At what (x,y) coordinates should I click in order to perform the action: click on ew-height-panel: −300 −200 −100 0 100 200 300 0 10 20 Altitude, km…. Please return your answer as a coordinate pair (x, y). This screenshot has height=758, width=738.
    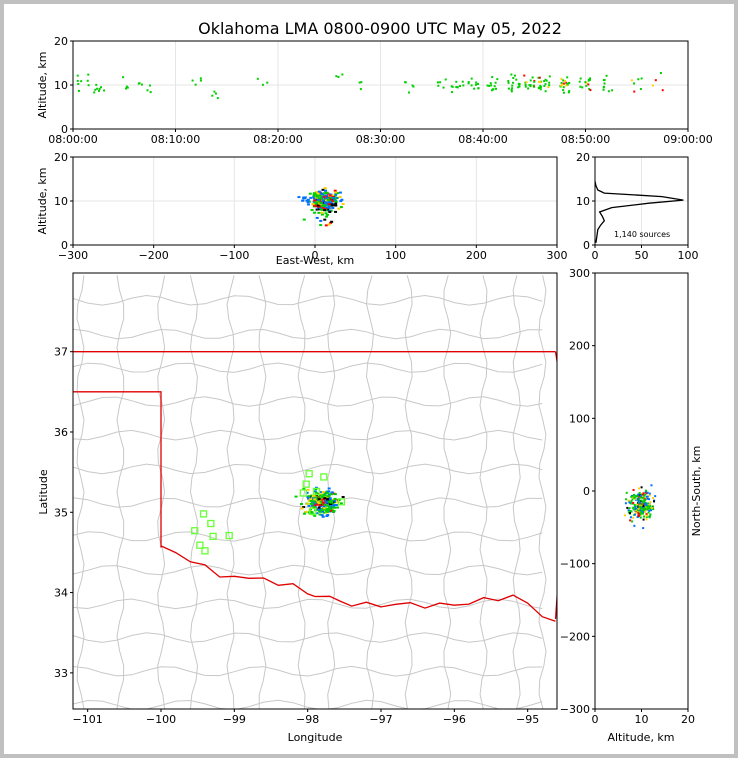
    Looking at the image, I should click on (302, 209).